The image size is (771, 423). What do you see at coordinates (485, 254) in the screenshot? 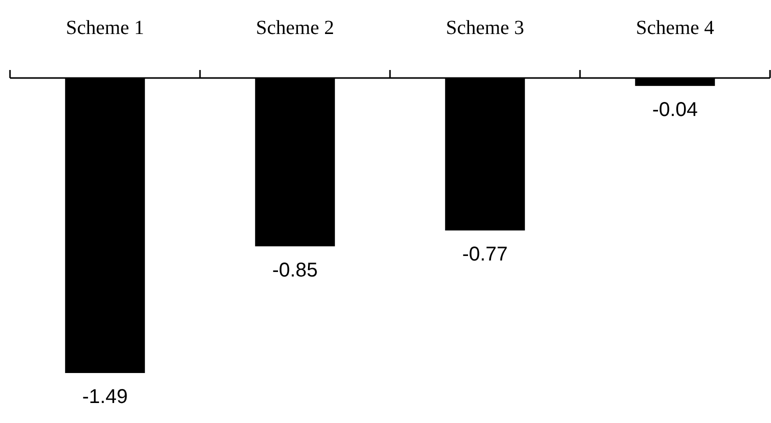
I see `data-label: -0.77` at bounding box center [485, 254].